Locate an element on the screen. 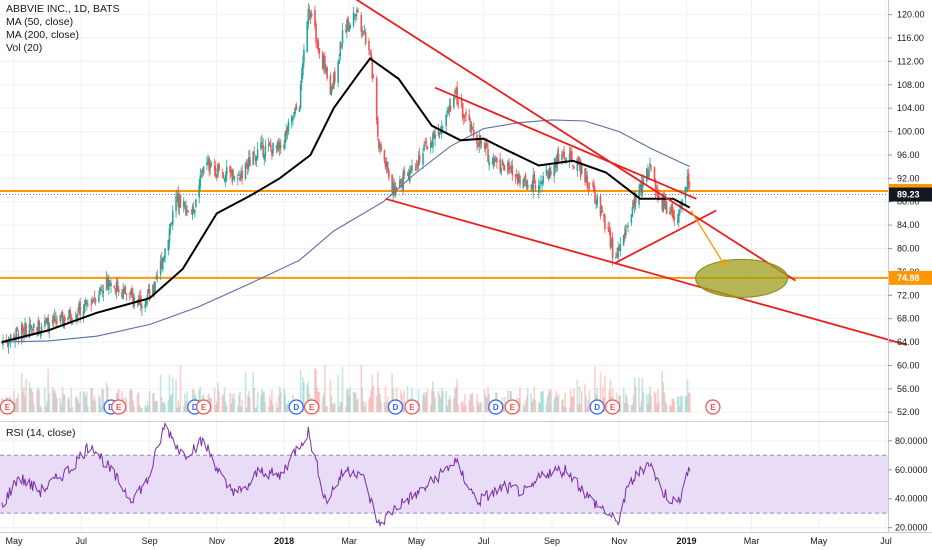  ma200-legend: MA (200, close) is located at coordinates (42, 35).